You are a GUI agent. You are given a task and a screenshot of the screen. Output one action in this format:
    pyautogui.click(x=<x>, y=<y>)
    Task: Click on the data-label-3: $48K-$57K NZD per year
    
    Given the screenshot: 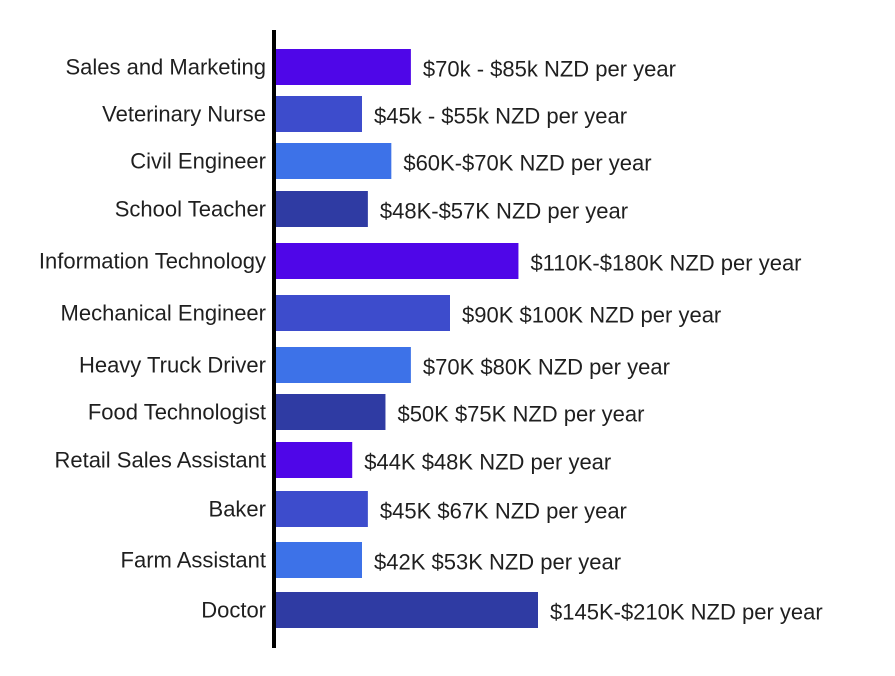 What is the action you would take?
    pyautogui.click(x=504, y=211)
    